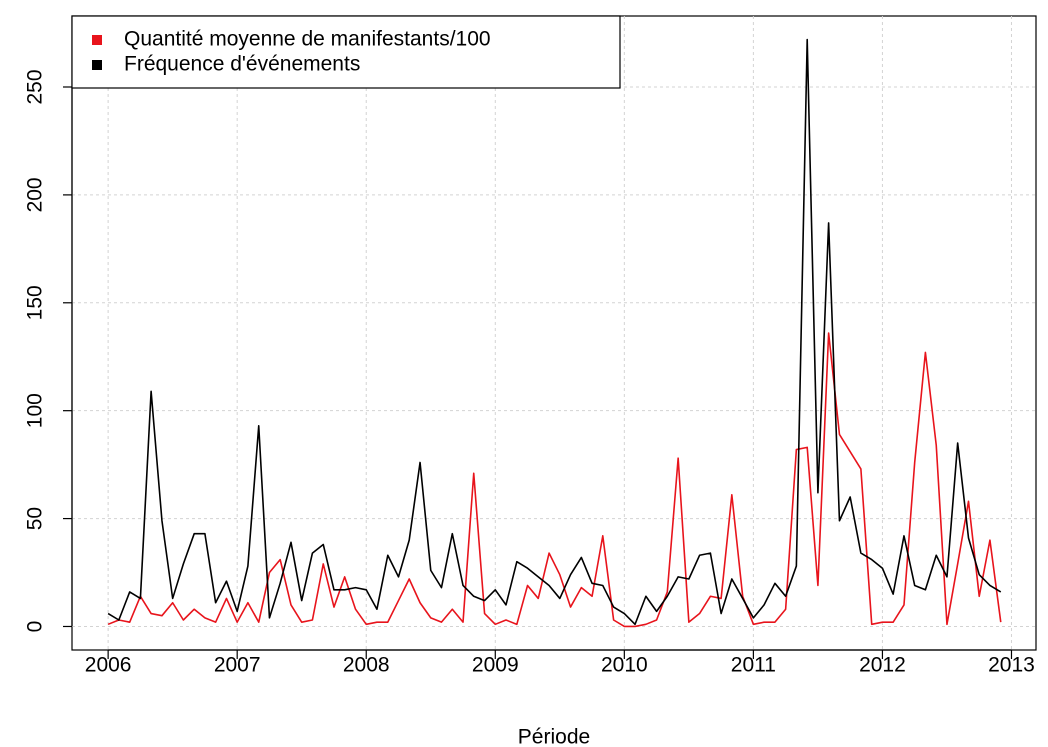  What do you see at coordinates (242, 64) in the screenshot?
I see `legend-label: Fréquence d'événements` at bounding box center [242, 64].